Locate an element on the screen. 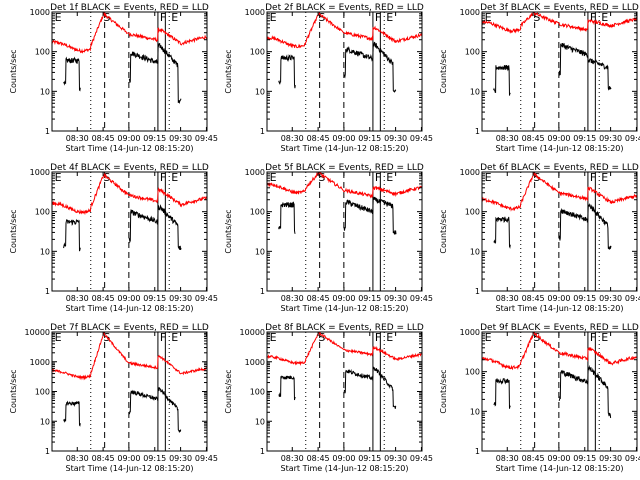 The height and width of the screenshot is (480, 640). panel-title: Det 1f BLACK = Events, RED = LLD is located at coordinates (129, 8).